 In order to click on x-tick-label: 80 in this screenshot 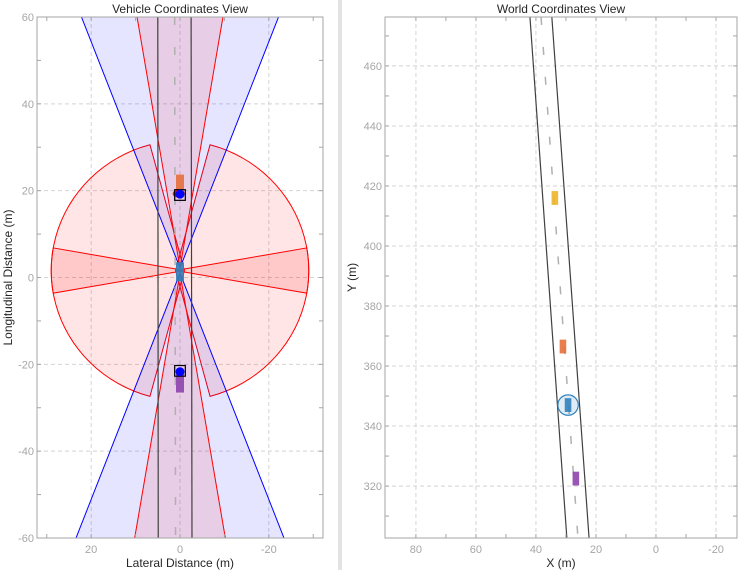, I will do `click(416, 550)`.